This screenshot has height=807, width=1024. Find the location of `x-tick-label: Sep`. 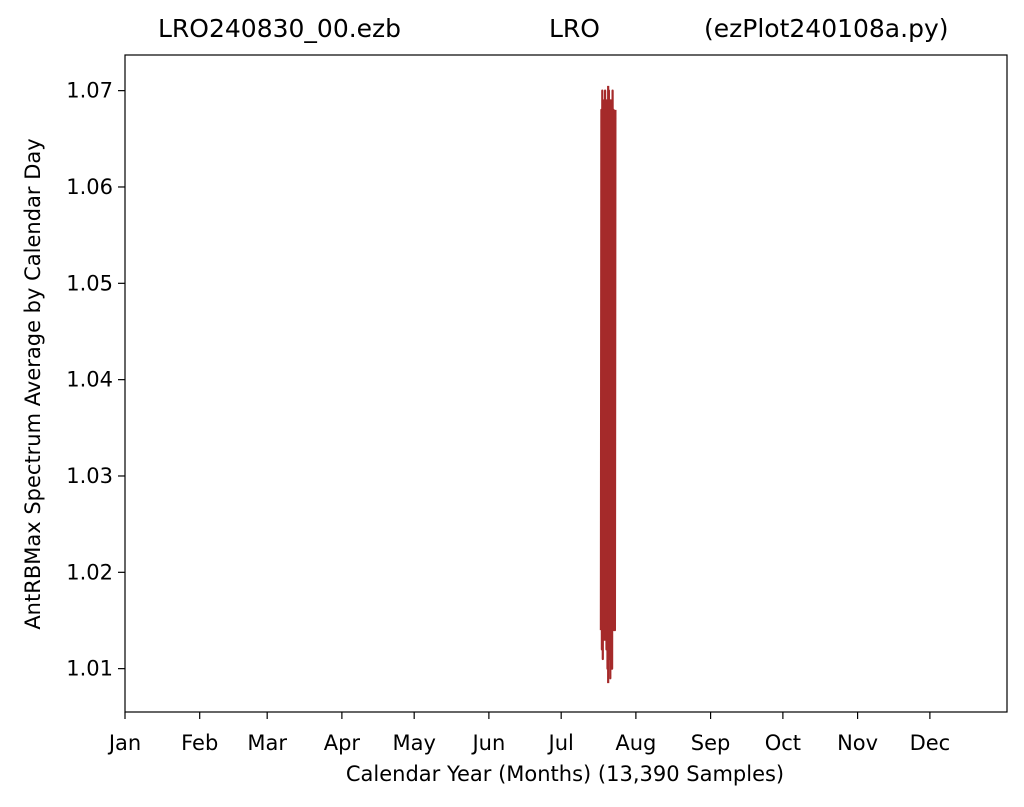

x-tick-label: Sep is located at coordinates (711, 743).